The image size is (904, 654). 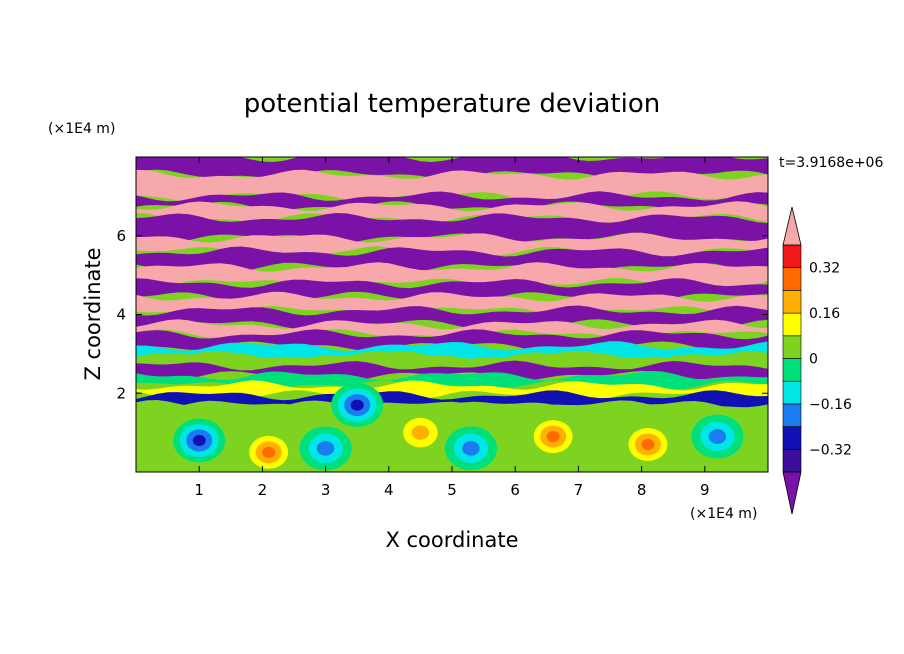 I want to click on colorbar-label: 0.16, so click(x=824, y=314).